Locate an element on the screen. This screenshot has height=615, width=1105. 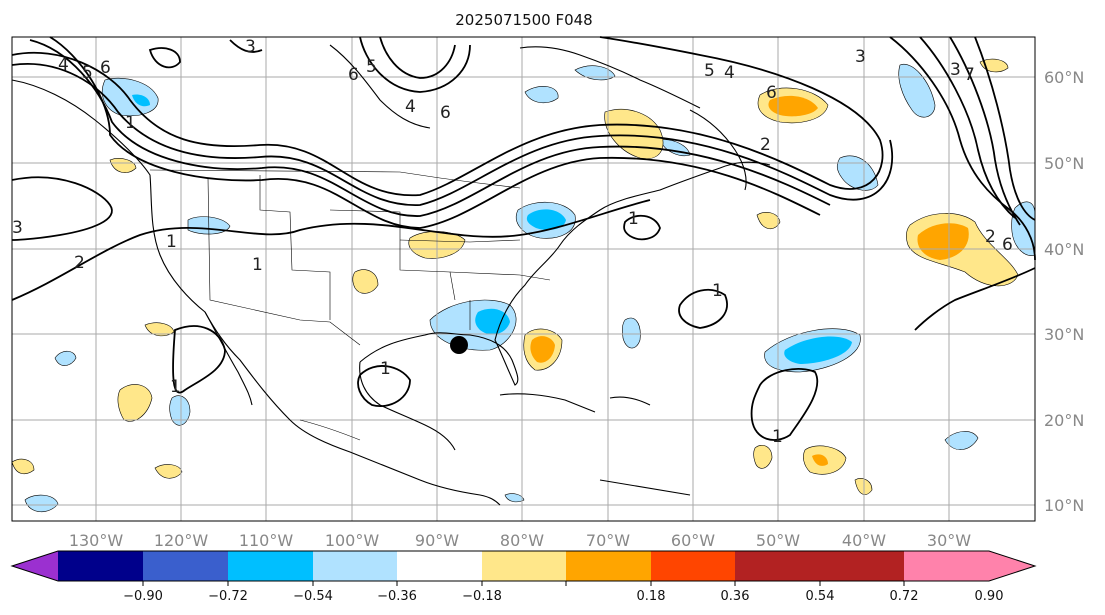
colorbar-label: 0.36 is located at coordinates (735, 596).